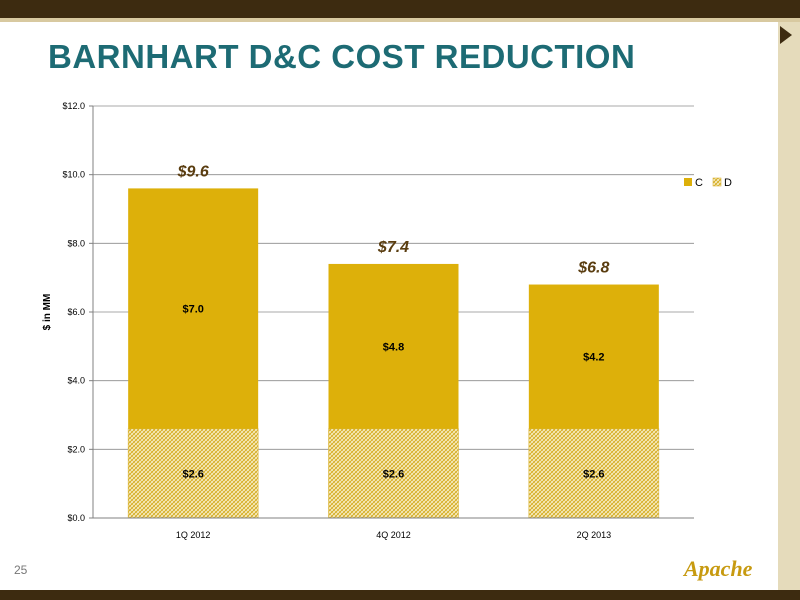  I want to click on total-value-label: $6.8, so click(593, 268).